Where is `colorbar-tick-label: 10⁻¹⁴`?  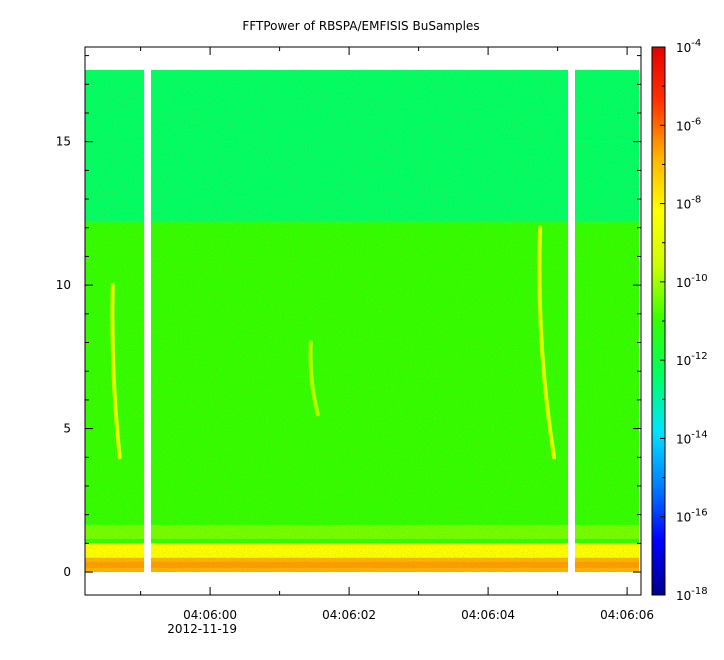 colorbar-tick-label: 10⁻¹⁴ is located at coordinates (692, 437).